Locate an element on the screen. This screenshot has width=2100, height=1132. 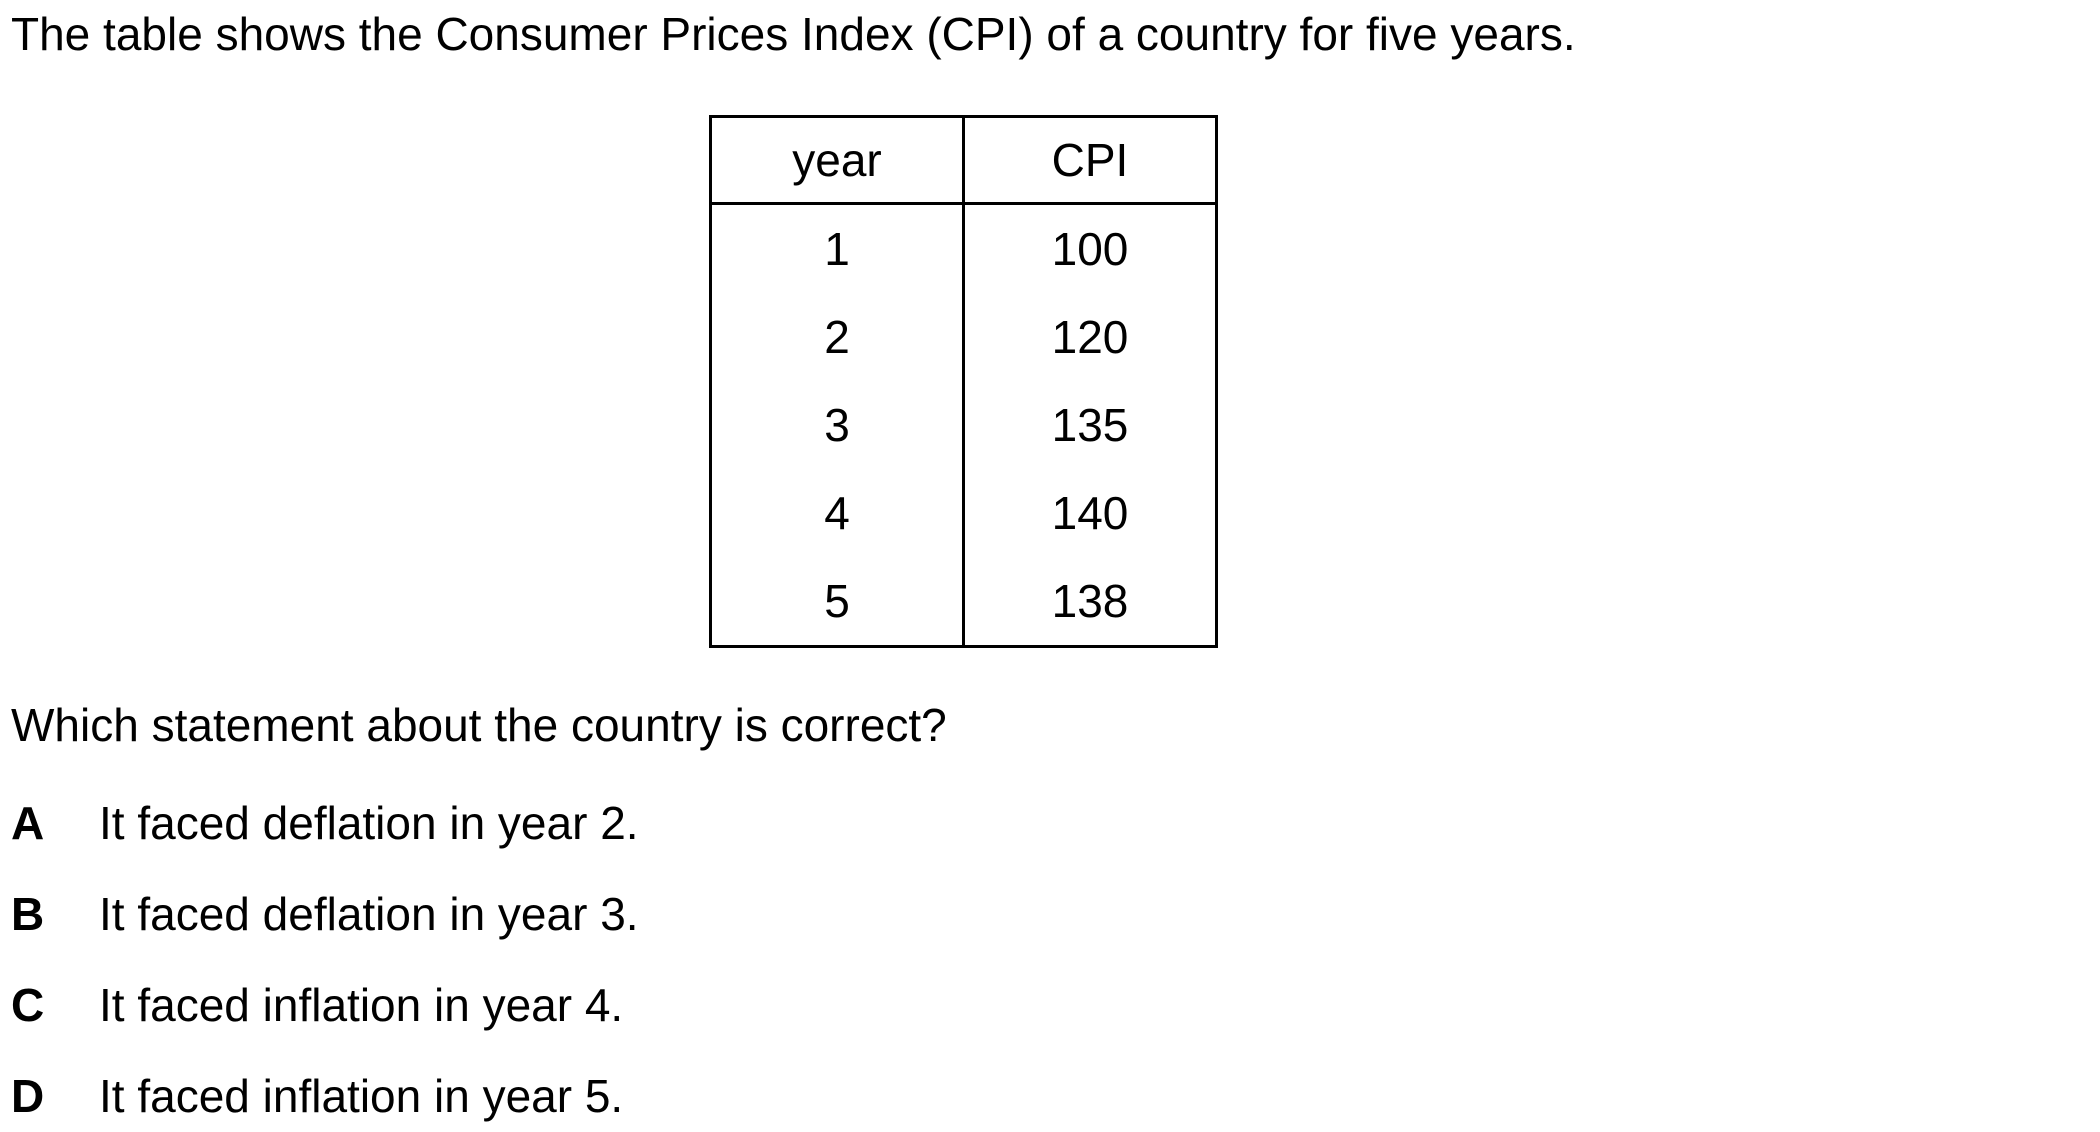
cell-cpi: 140 is located at coordinates (1090, 513).